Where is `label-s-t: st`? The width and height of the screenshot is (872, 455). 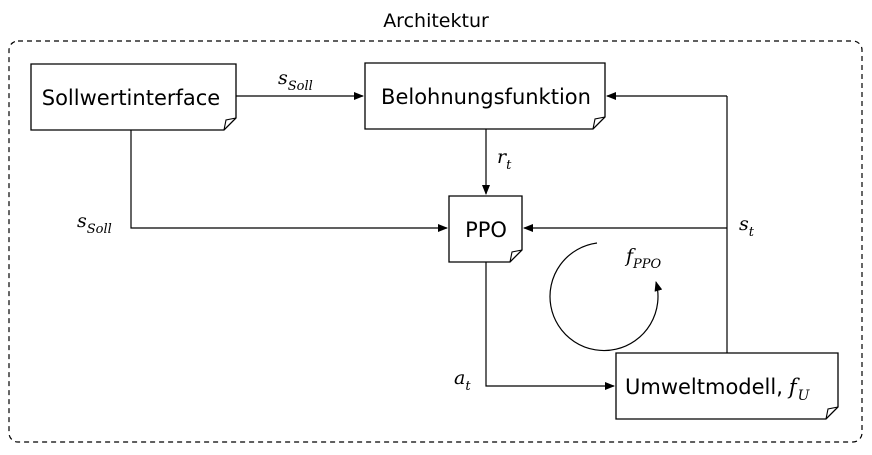
label-s-t: st is located at coordinates (747, 226).